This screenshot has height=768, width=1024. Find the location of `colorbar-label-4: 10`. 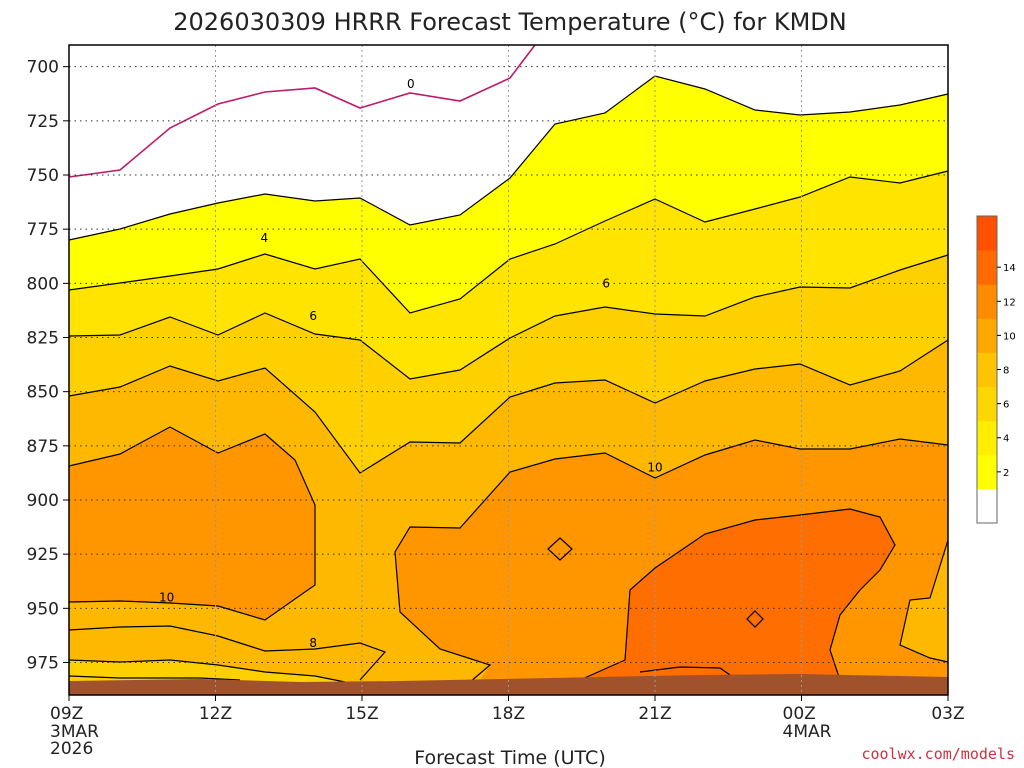

colorbar-label-4: 10 is located at coordinates (1009, 336).